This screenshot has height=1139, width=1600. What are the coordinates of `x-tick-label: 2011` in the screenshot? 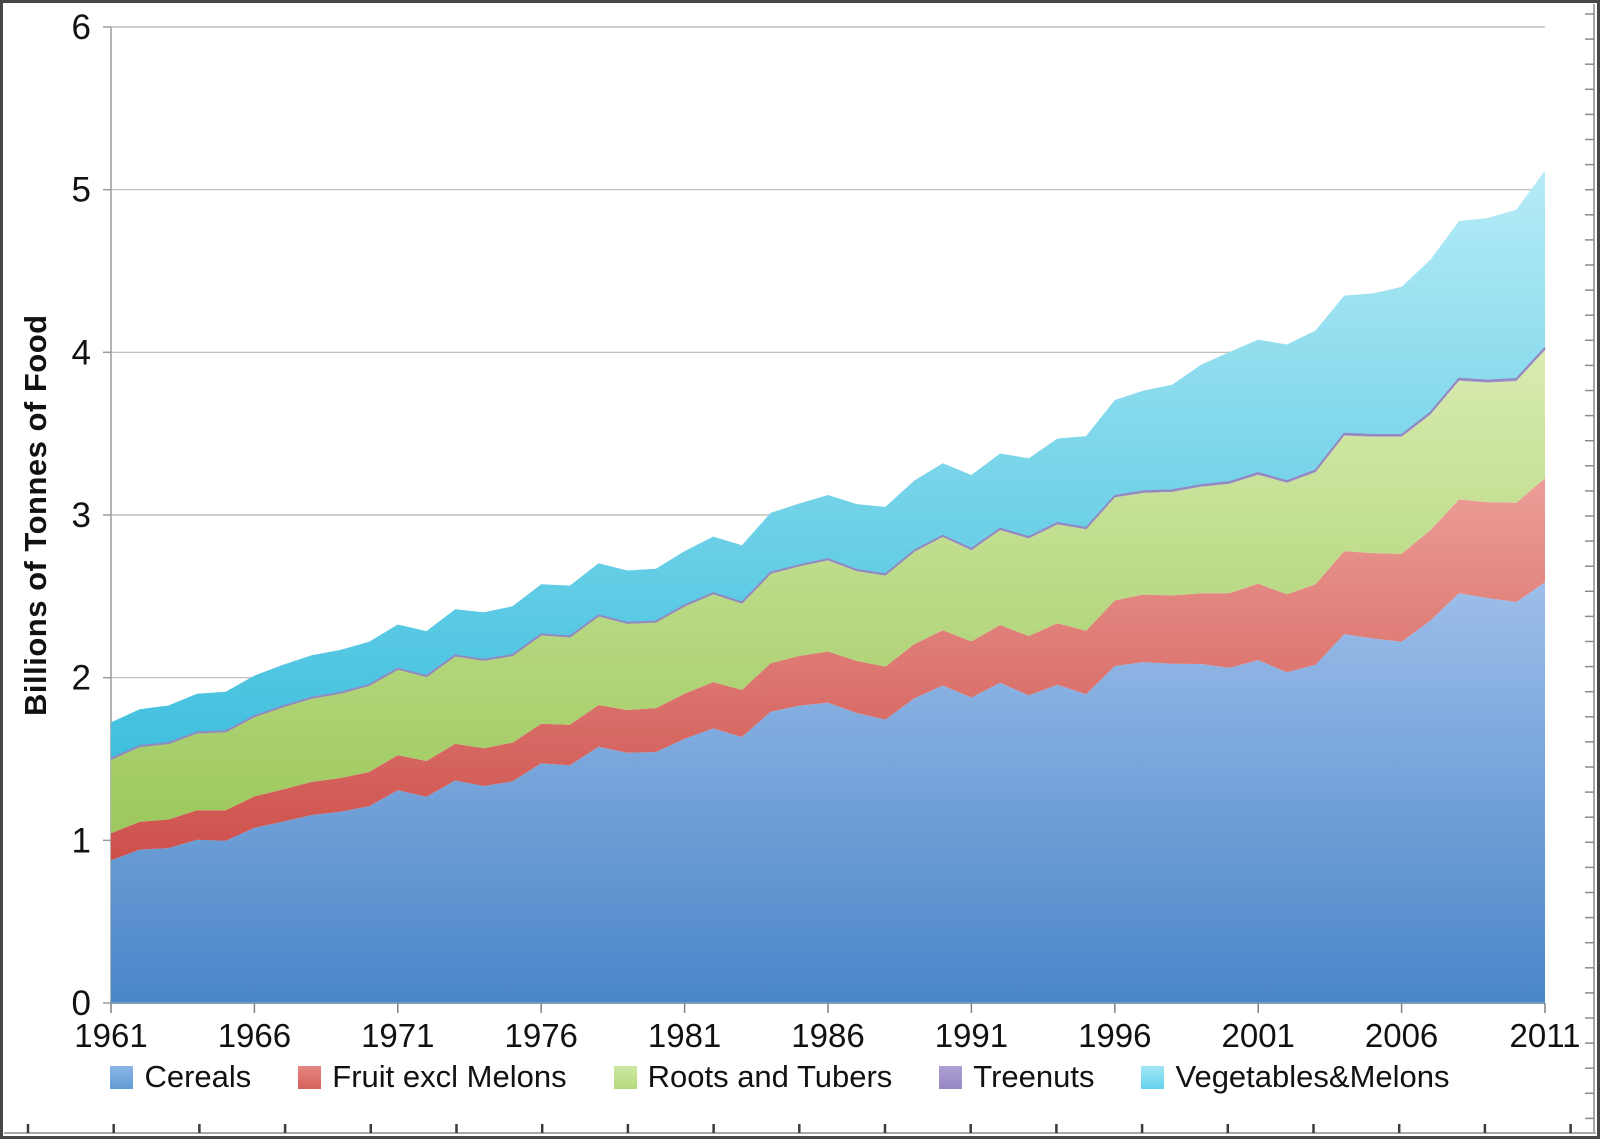 It's located at (1545, 1035).